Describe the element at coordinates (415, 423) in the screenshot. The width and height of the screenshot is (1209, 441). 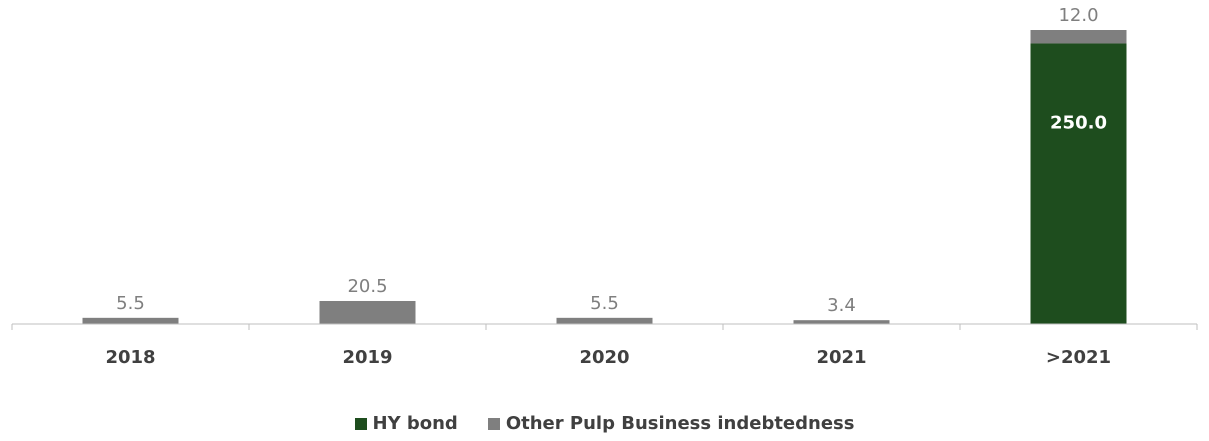
I see `legend-label-hy-bond: HY bond` at that location.